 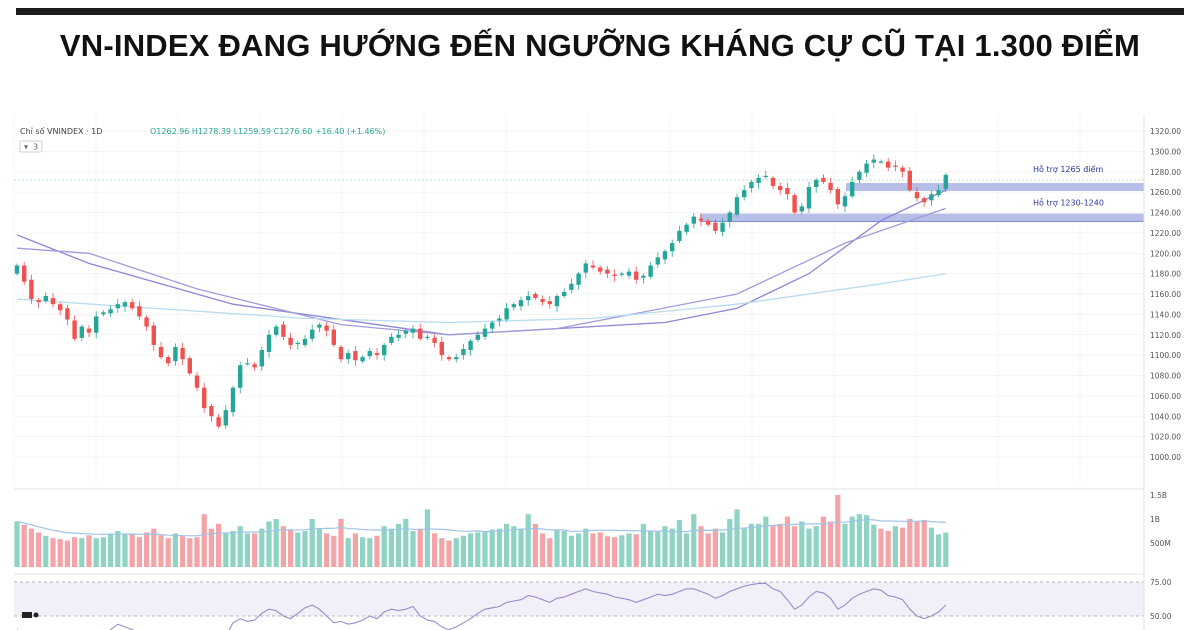 What do you see at coordinates (1165, 213) in the screenshot?
I see `price-tick-label: 1240.00` at bounding box center [1165, 213].